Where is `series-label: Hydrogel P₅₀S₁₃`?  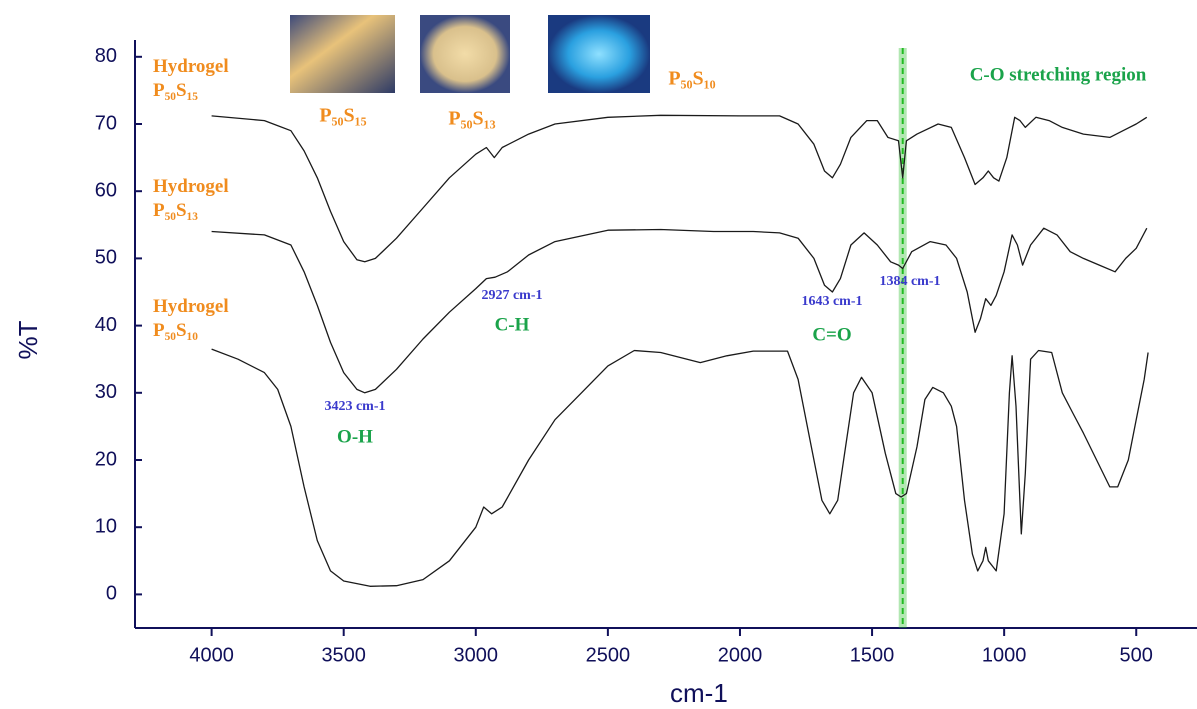
series-label: Hydrogel P₅₀S₁₃ is located at coordinates (191, 198).